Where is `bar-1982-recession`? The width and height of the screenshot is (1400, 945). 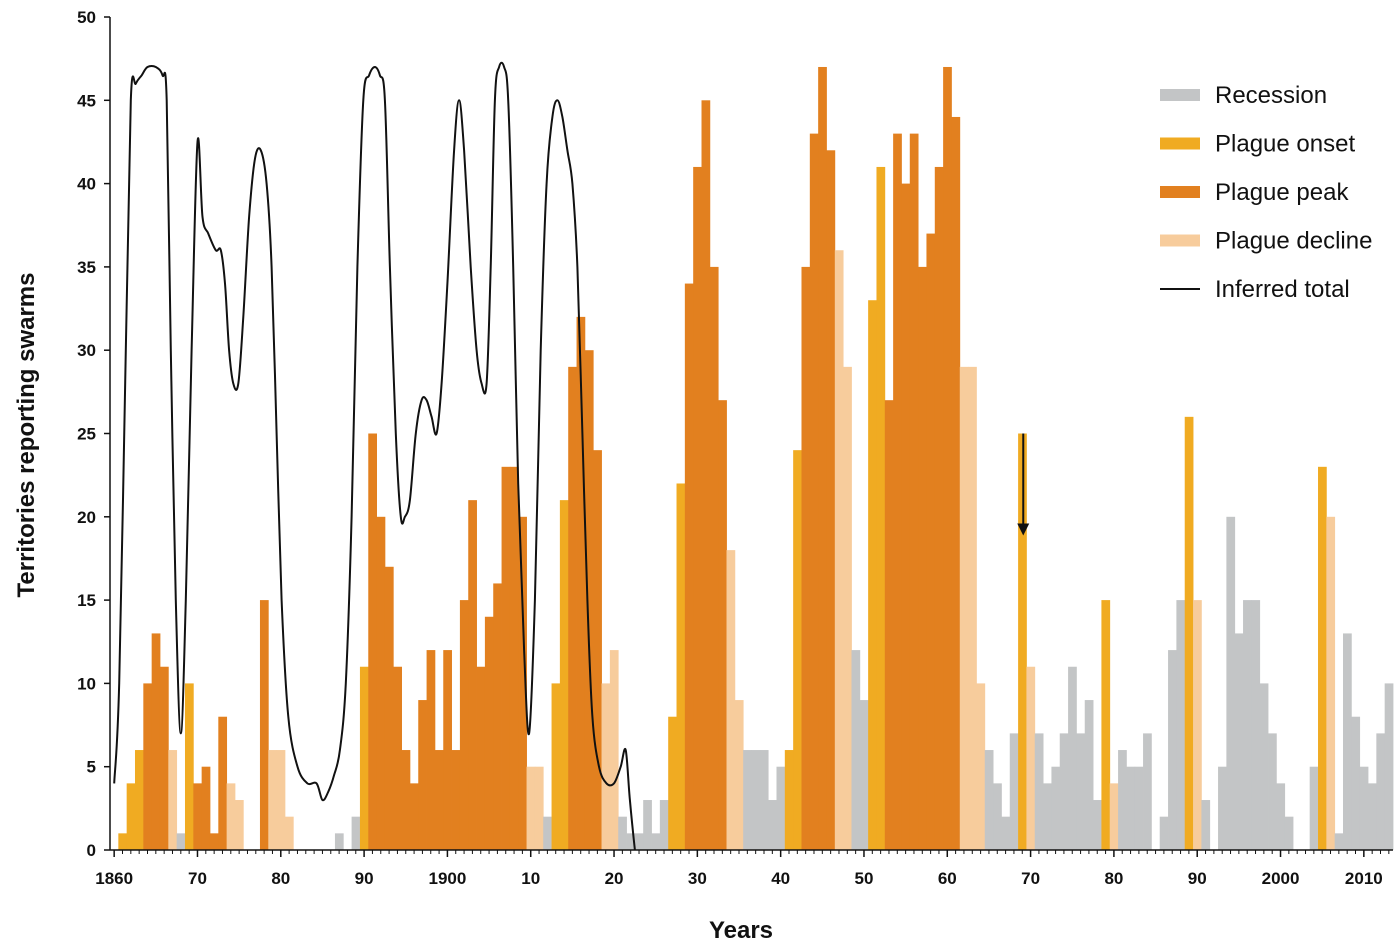
bar-1982-recession is located at coordinates (1131, 808).